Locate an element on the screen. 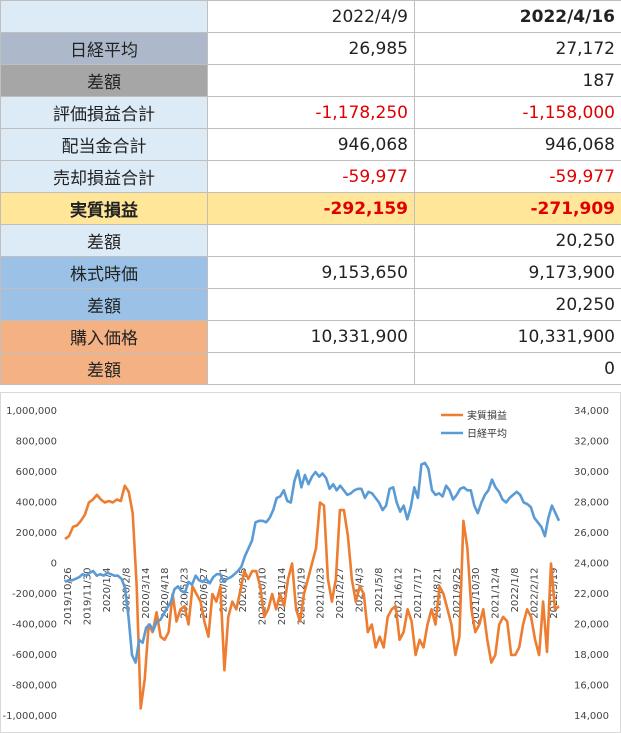 This screenshot has width=621, height=733. row-label: 評価損益合計 is located at coordinates (104, 112).